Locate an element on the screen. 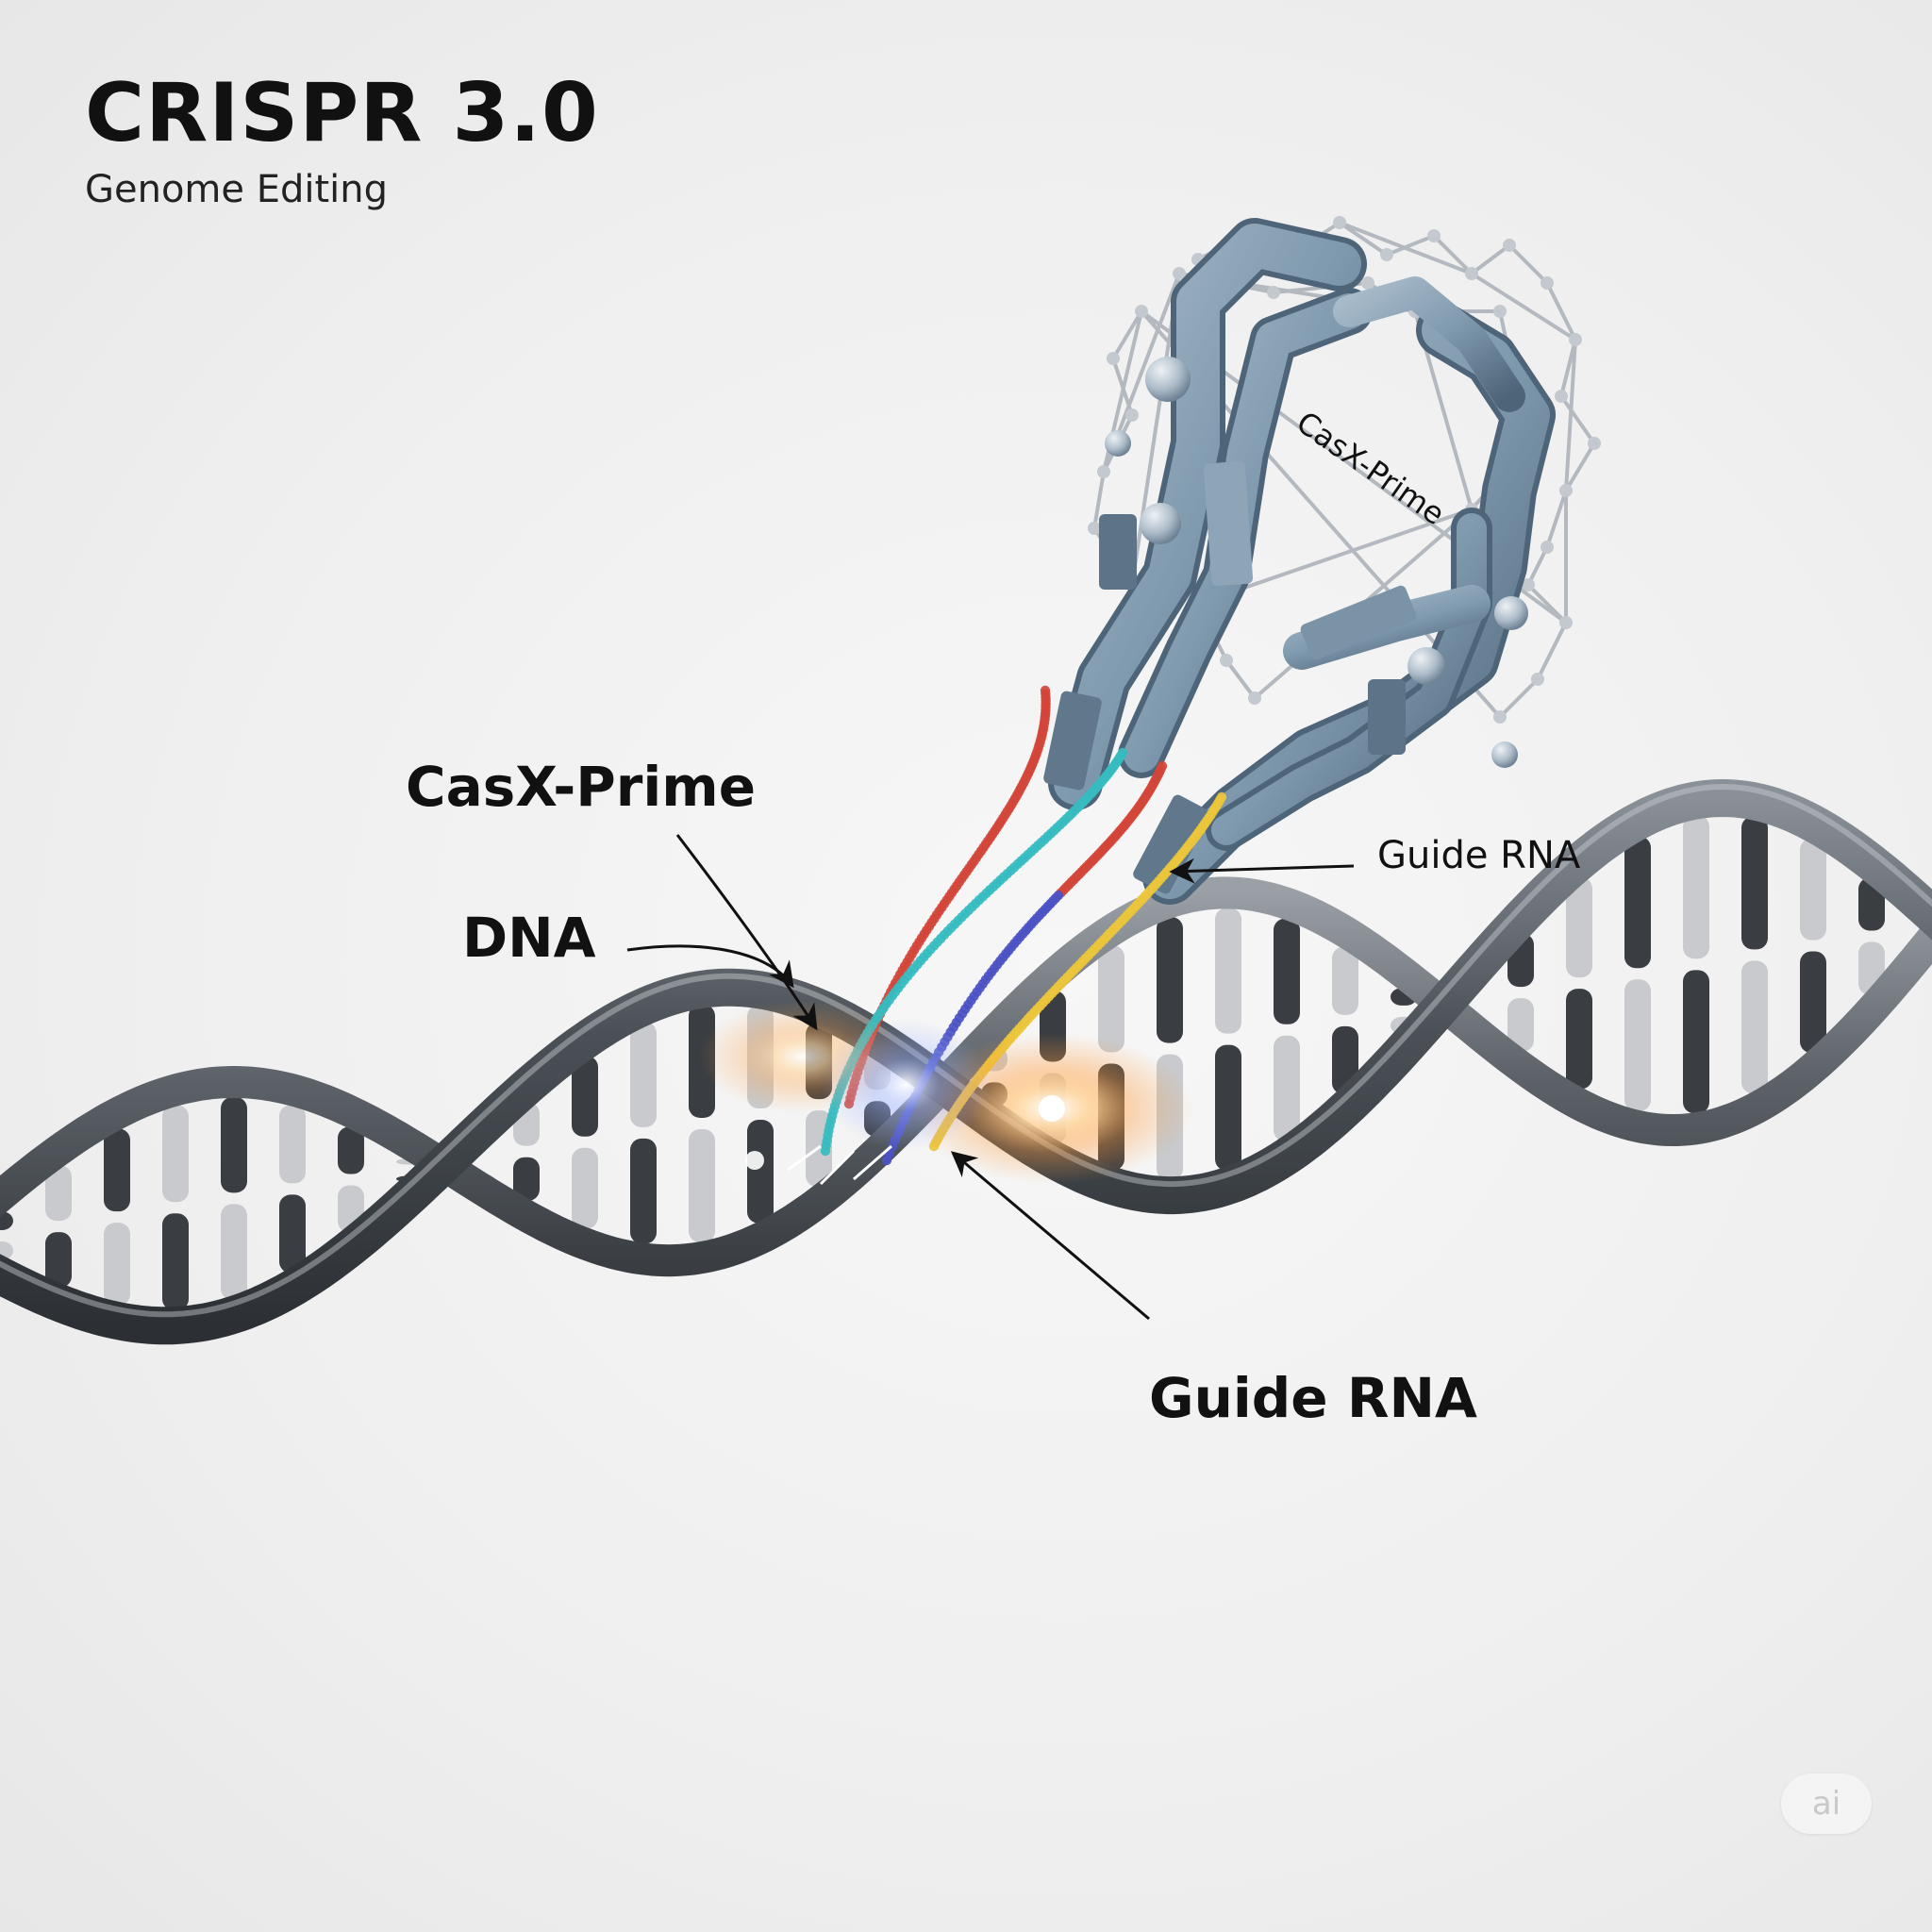  protein-inline-label: CasX-Prime is located at coordinates (1370, 468).